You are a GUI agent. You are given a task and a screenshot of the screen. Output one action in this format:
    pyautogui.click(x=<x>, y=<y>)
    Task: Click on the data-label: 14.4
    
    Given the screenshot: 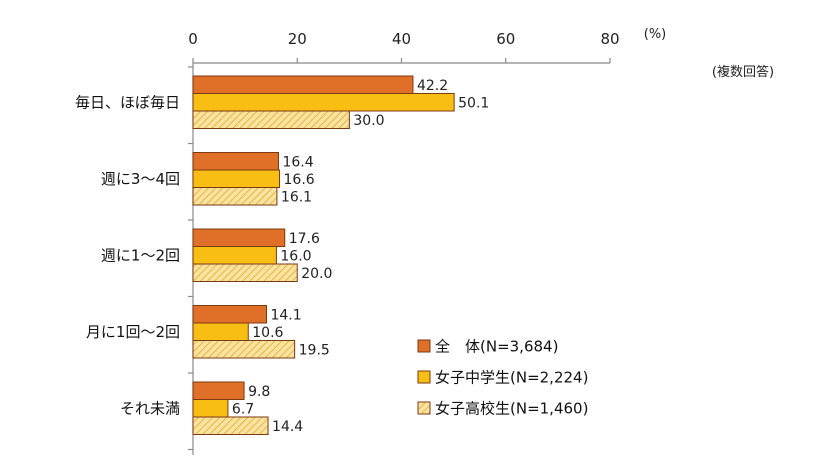 What is the action you would take?
    pyautogui.click(x=287, y=427)
    